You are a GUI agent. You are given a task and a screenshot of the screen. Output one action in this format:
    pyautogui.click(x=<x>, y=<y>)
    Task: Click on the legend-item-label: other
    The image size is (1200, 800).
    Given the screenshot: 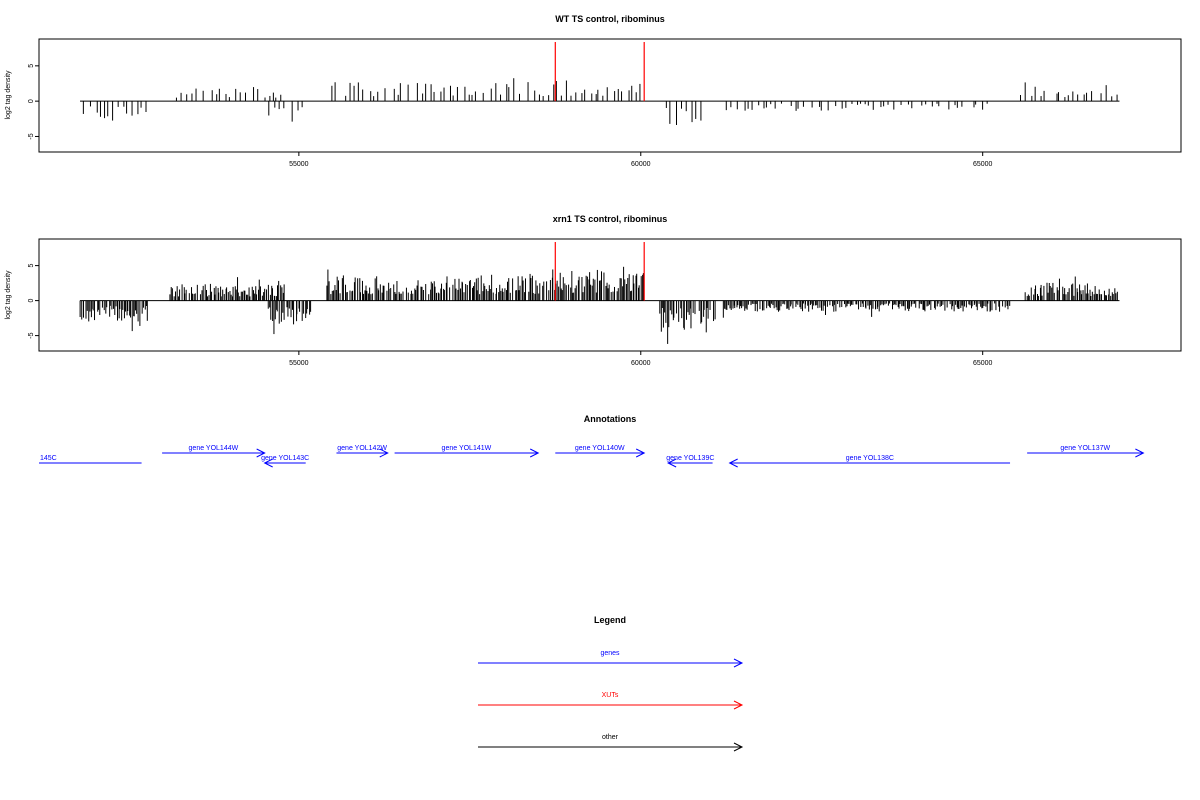 What is the action you would take?
    pyautogui.click(x=610, y=737)
    